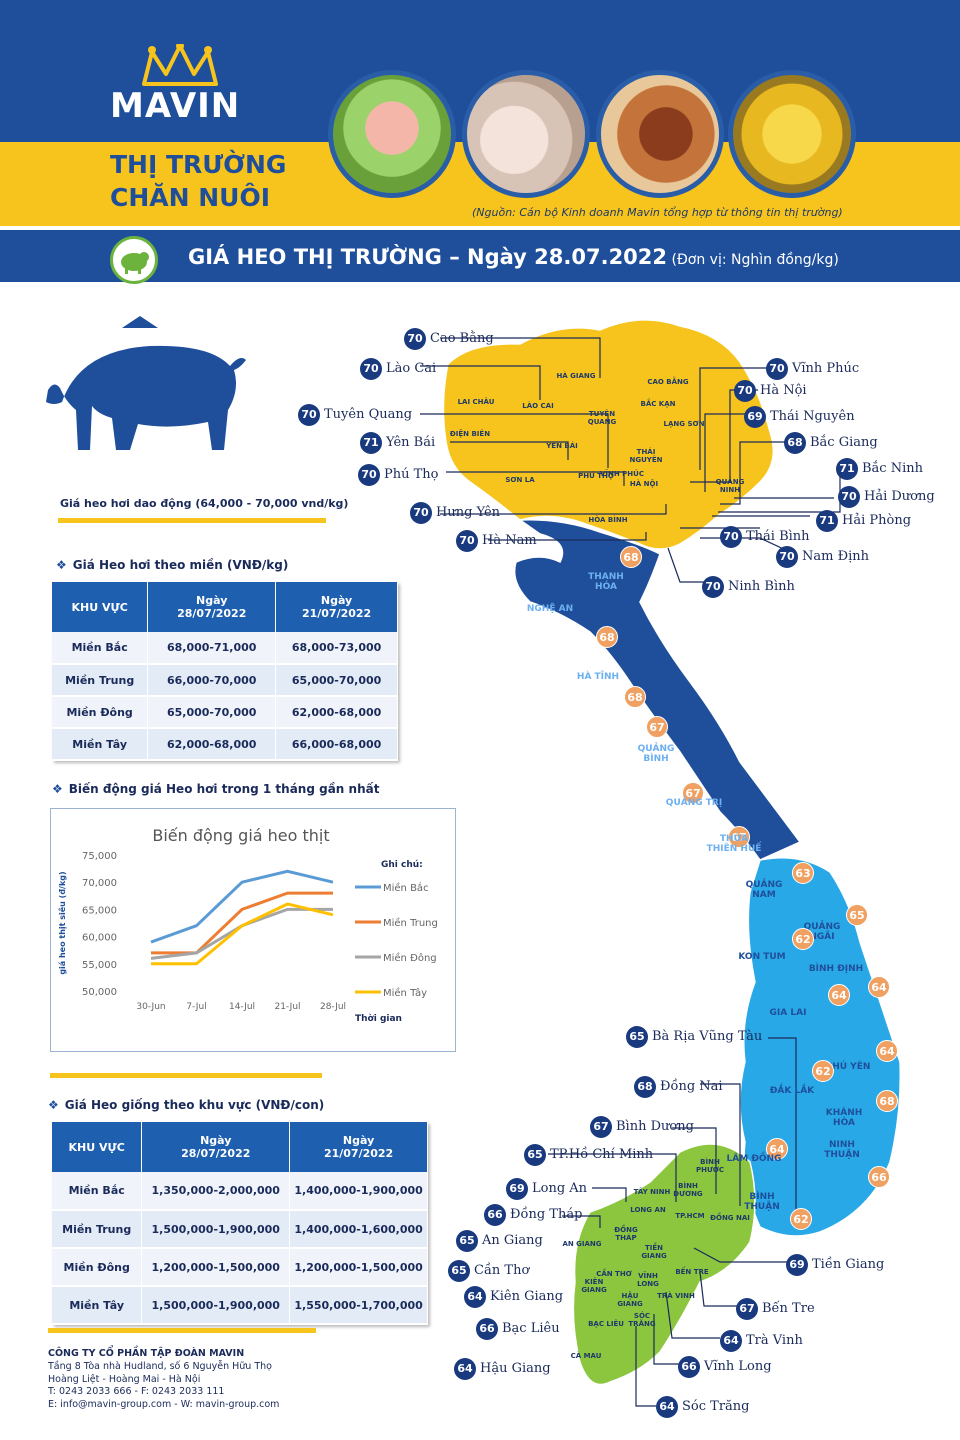  I want to click on logo: MAVIN, so click(175, 106).